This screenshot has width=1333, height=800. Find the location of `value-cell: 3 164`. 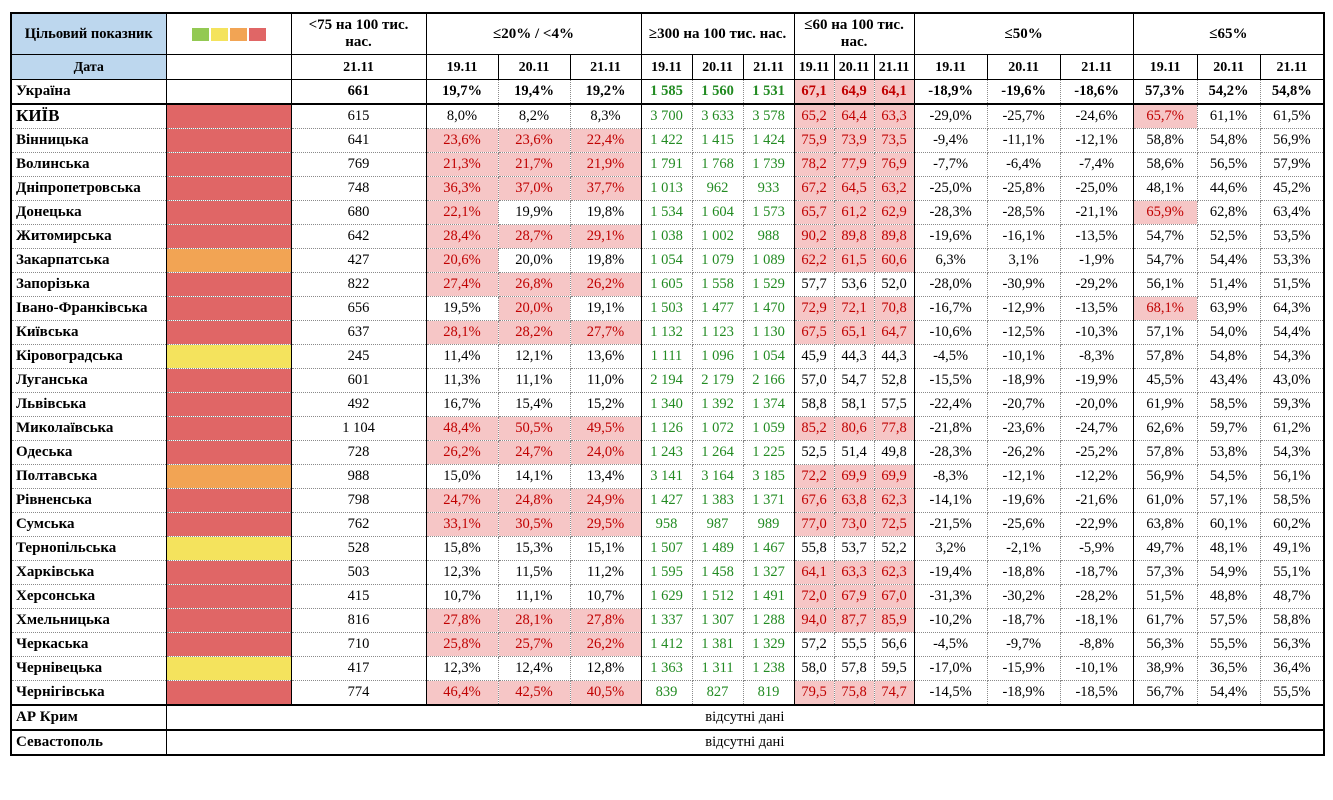

value-cell: 3 164 is located at coordinates (717, 476).